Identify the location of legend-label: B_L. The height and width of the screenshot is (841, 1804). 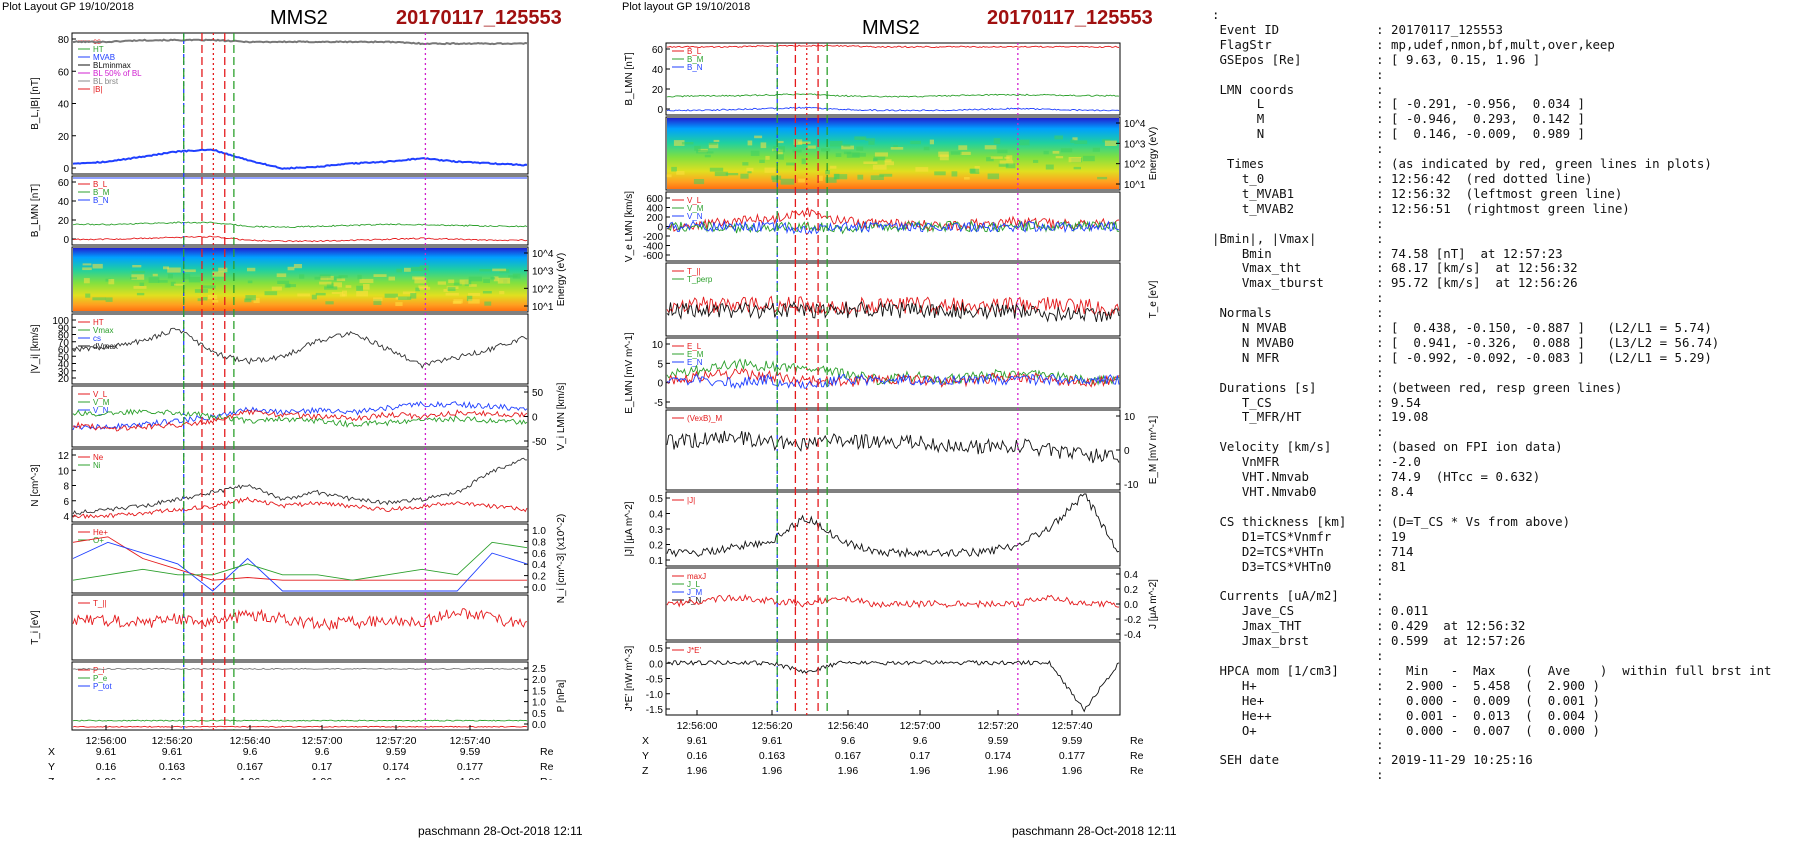
(694, 51).